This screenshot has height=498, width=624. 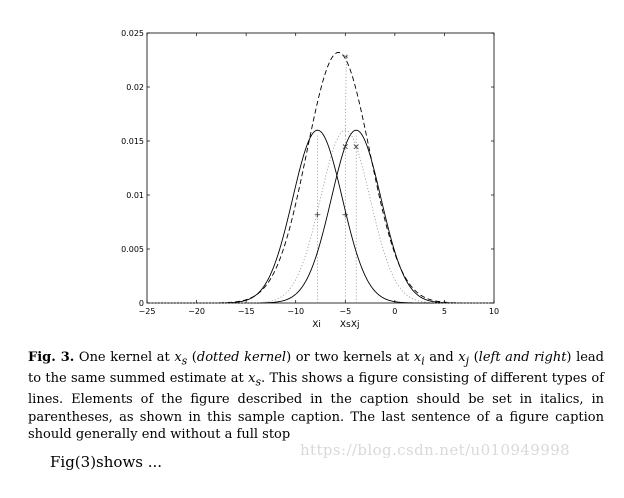 What do you see at coordinates (132, 141) in the screenshot?
I see `y-tick-label: 0.015` at bounding box center [132, 141].